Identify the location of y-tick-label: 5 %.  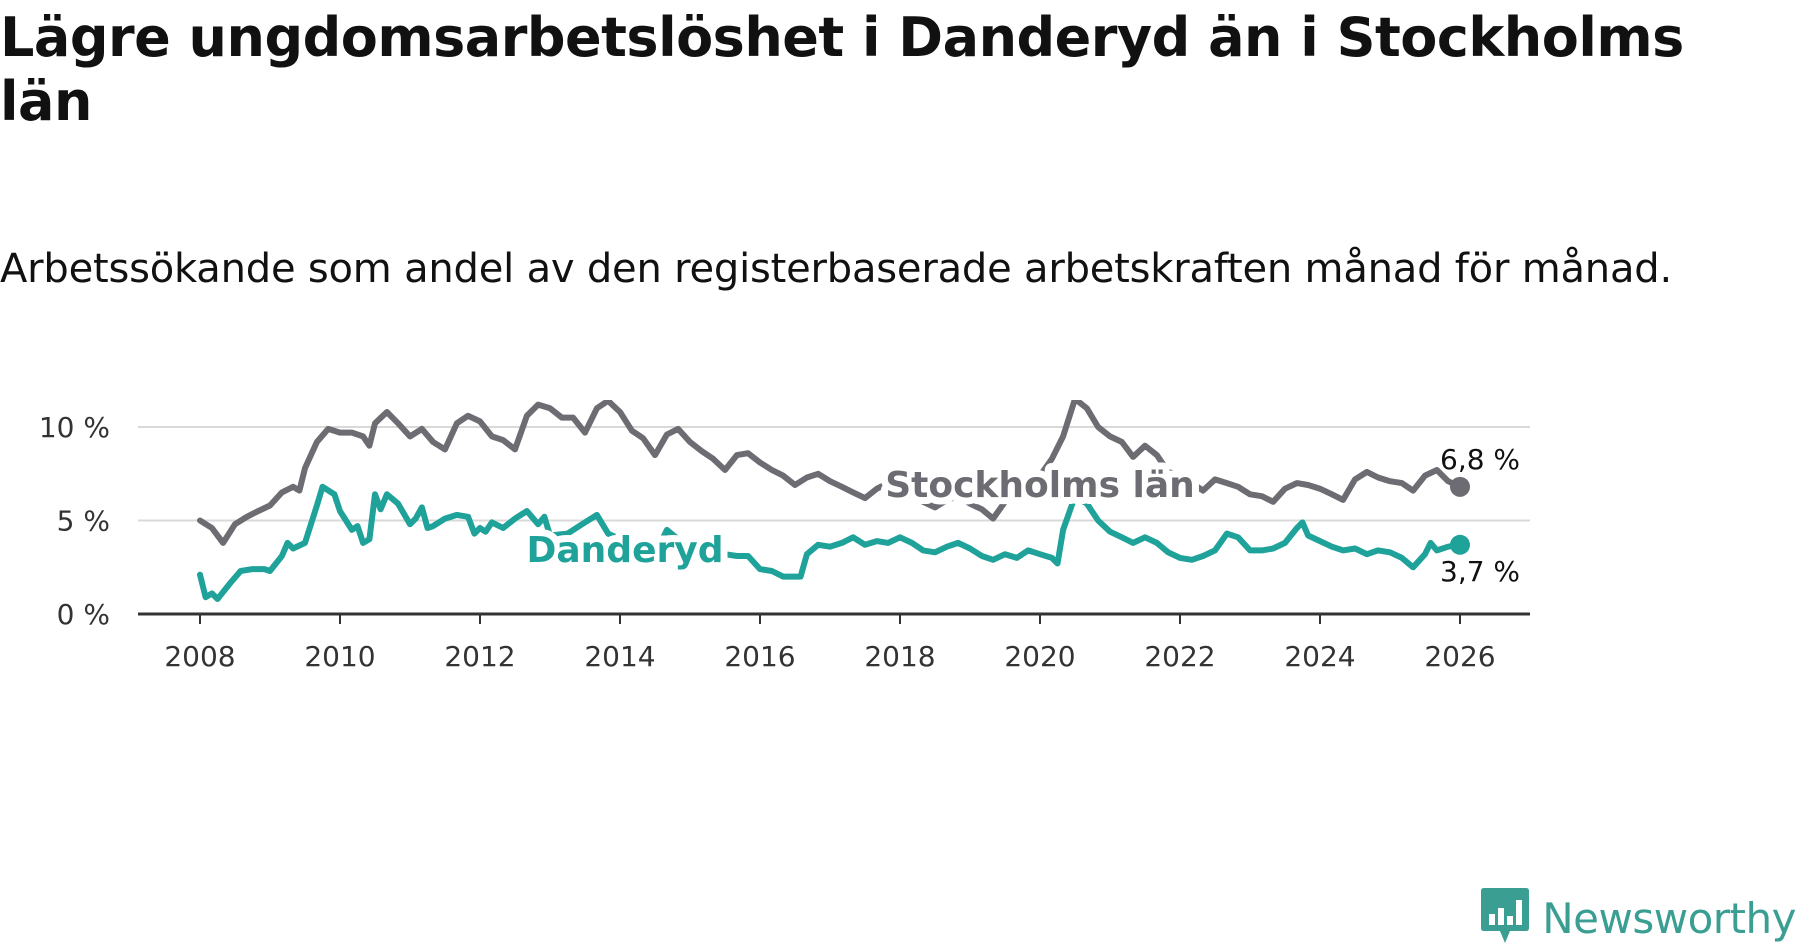
(83, 521).